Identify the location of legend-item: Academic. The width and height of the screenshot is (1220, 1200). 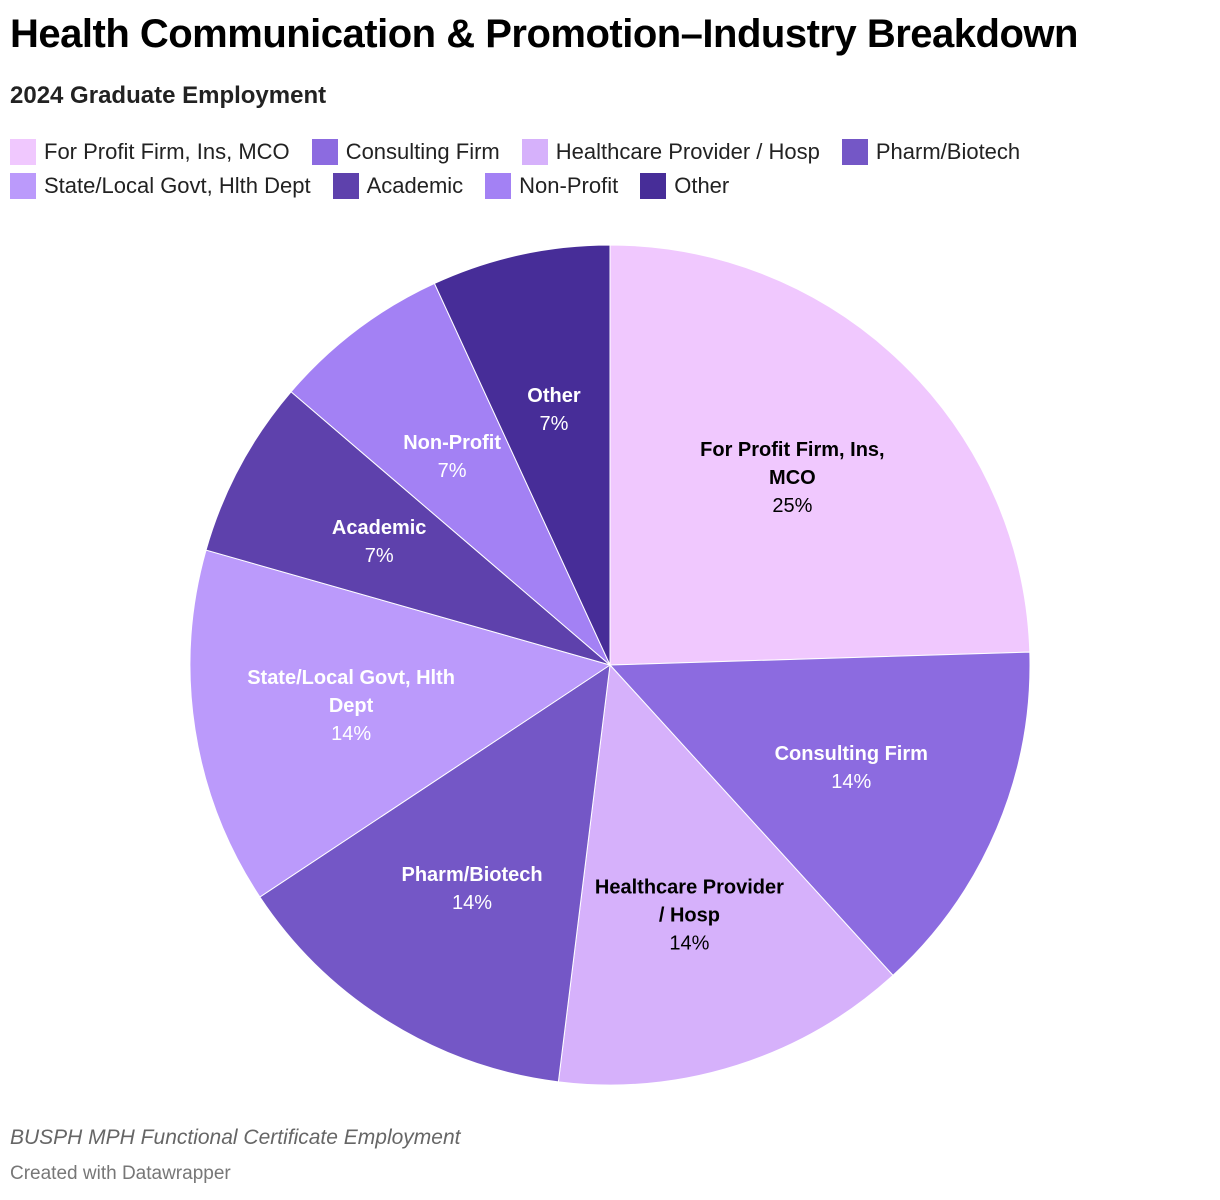
(398, 186).